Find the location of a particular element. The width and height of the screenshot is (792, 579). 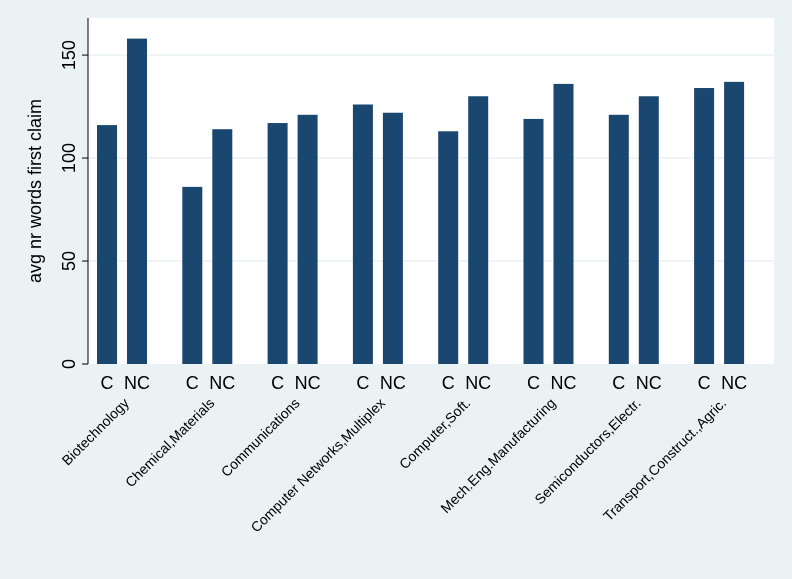

bar-labels: C NC C NC C NC C NC C NC C NC C NC C NC is located at coordinates (424, 383).